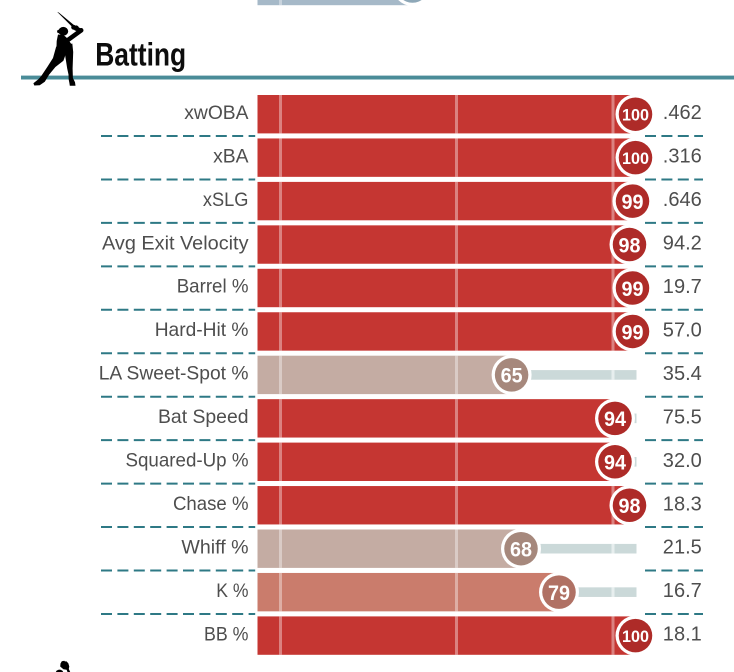 This screenshot has width=734, height=672. I want to click on svg-text: Barrel %, so click(213, 287).